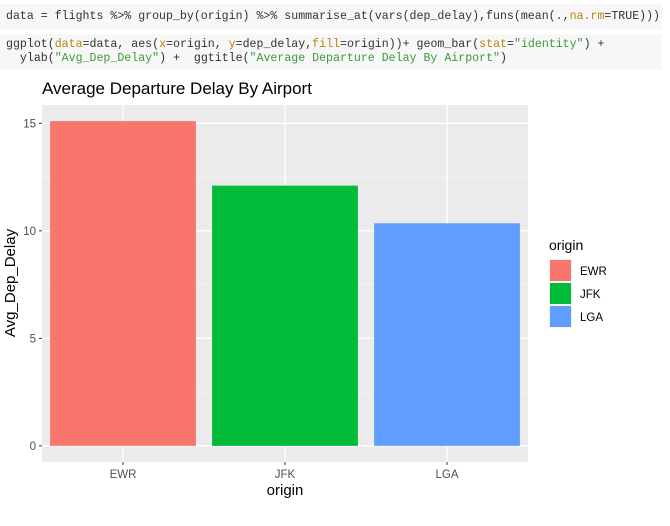 This screenshot has width=670, height=526. Describe the element at coordinates (446, 475) in the screenshot. I see `x-tick-label: LGA` at that location.